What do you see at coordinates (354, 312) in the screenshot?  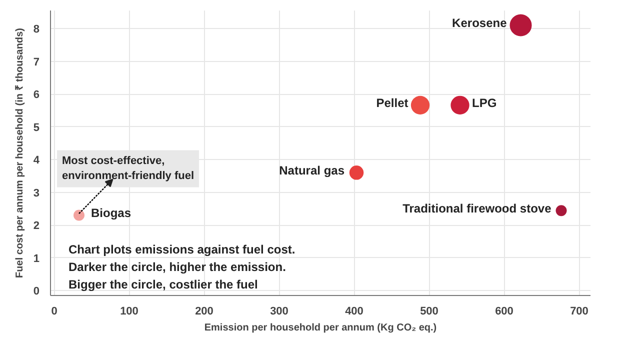 I see `x-tick-label: 400` at bounding box center [354, 312].